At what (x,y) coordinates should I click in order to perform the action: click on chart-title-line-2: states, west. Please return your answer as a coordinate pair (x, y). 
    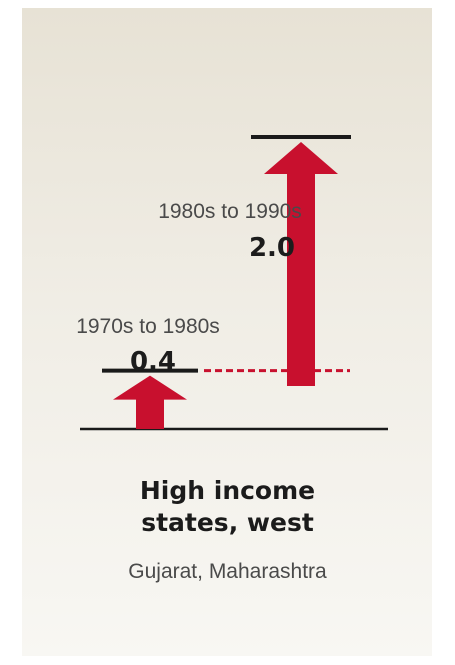
    Looking at the image, I should click on (227, 522).